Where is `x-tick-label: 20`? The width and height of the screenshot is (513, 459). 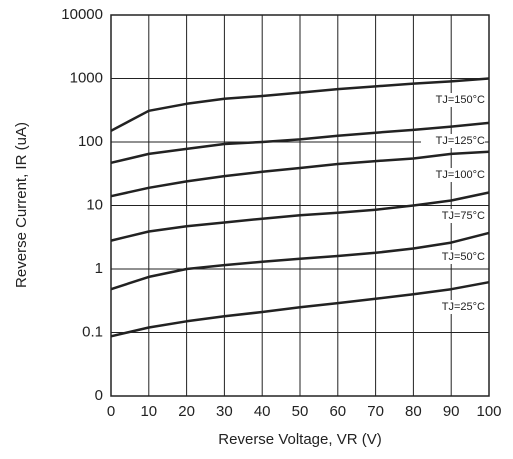 x-tick-label: 20 is located at coordinates (186, 411).